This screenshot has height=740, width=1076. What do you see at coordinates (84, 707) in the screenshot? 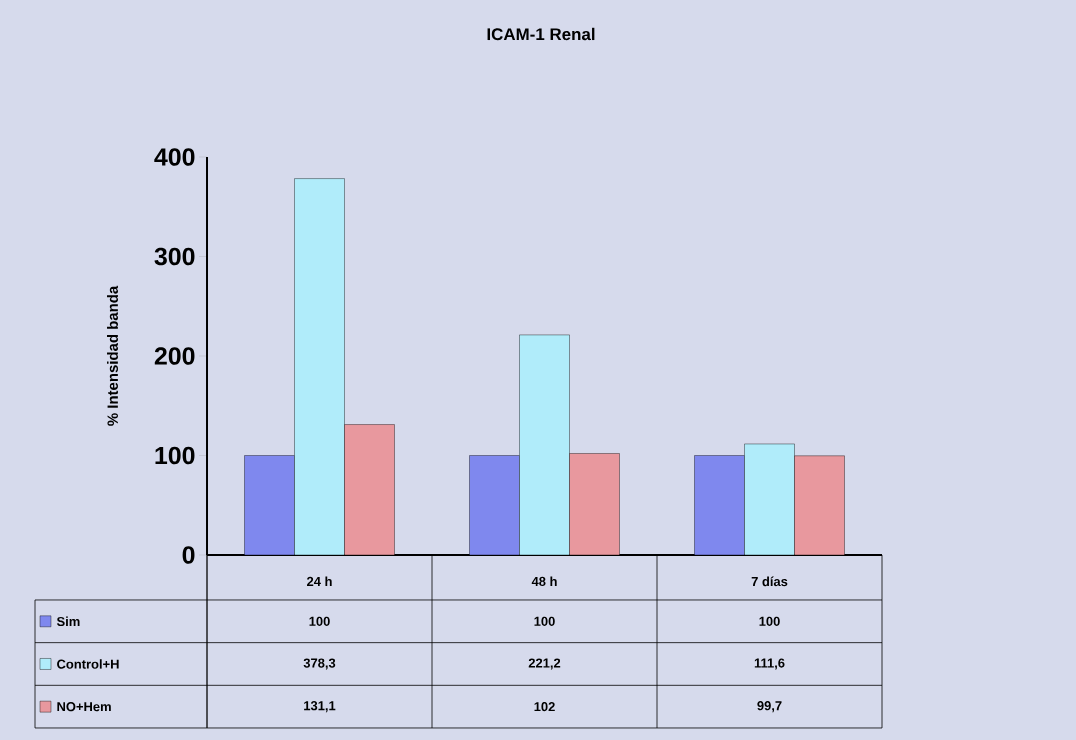
I see `legend-label: NO+Hem` at bounding box center [84, 707].